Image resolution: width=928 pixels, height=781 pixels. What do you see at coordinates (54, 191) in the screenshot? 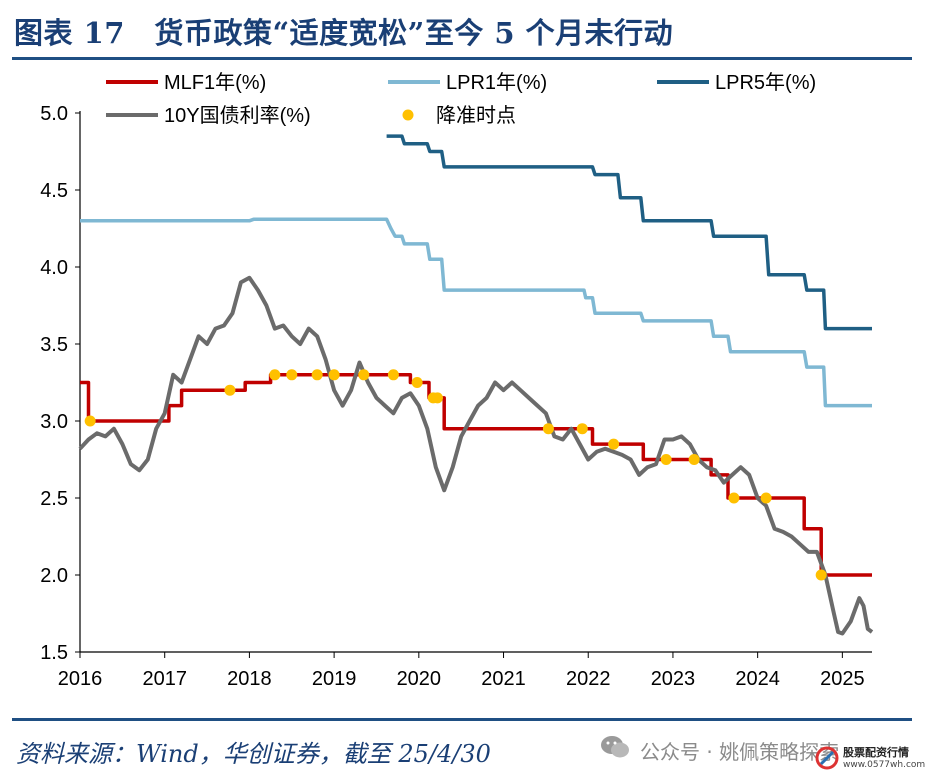
I see `y-tick-label: 4.5` at bounding box center [54, 191].